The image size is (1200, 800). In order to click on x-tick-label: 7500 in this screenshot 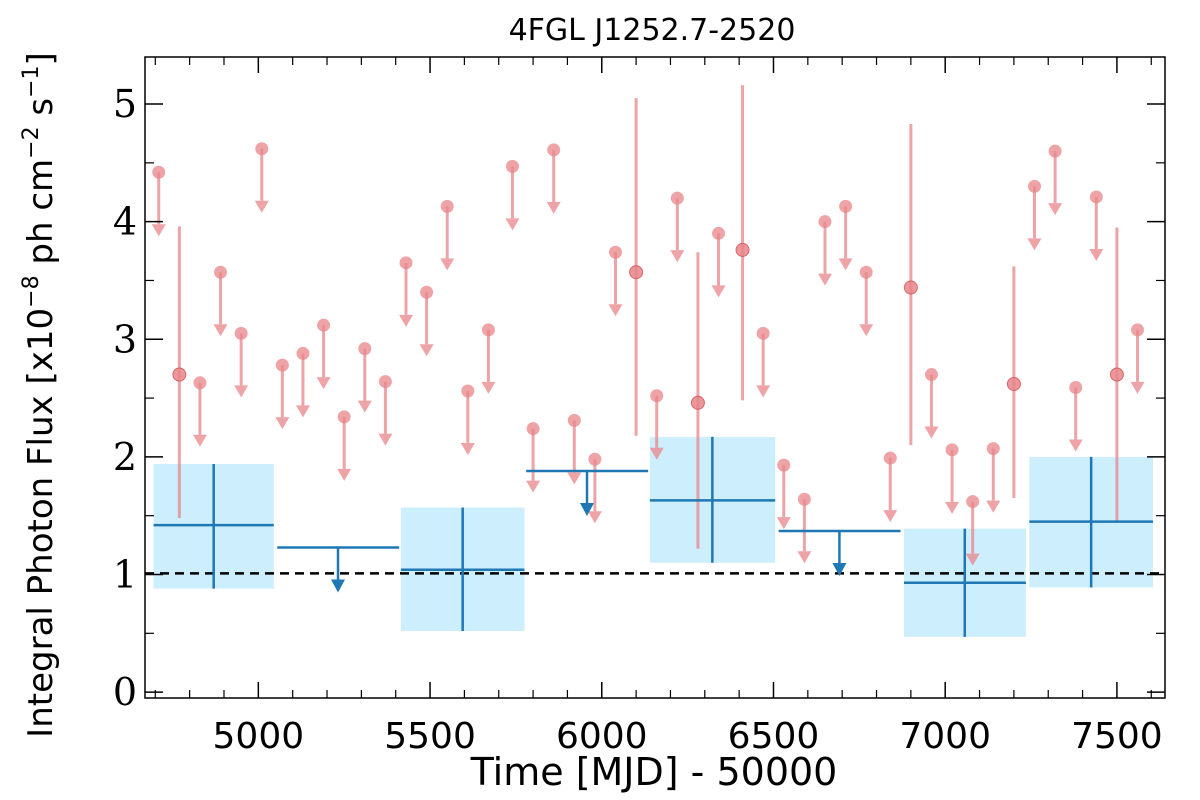, I will do `click(1117, 736)`.